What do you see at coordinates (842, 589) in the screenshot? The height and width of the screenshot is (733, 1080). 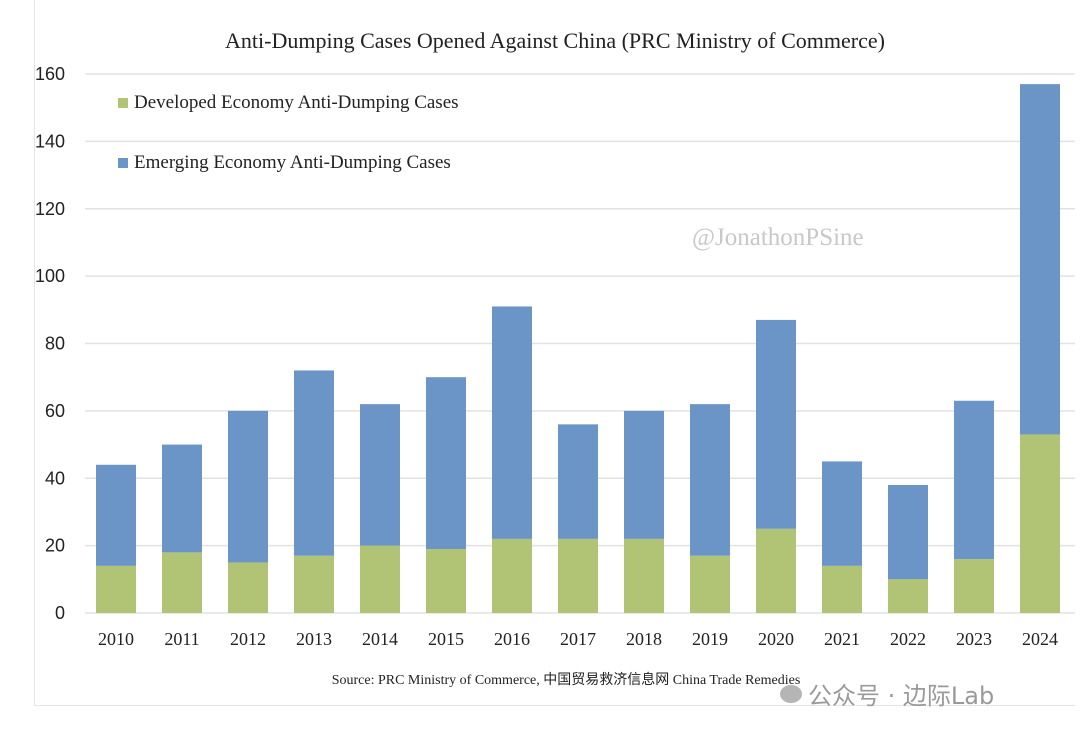 I see `bar-developed-2021` at bounding box center [842, 589].